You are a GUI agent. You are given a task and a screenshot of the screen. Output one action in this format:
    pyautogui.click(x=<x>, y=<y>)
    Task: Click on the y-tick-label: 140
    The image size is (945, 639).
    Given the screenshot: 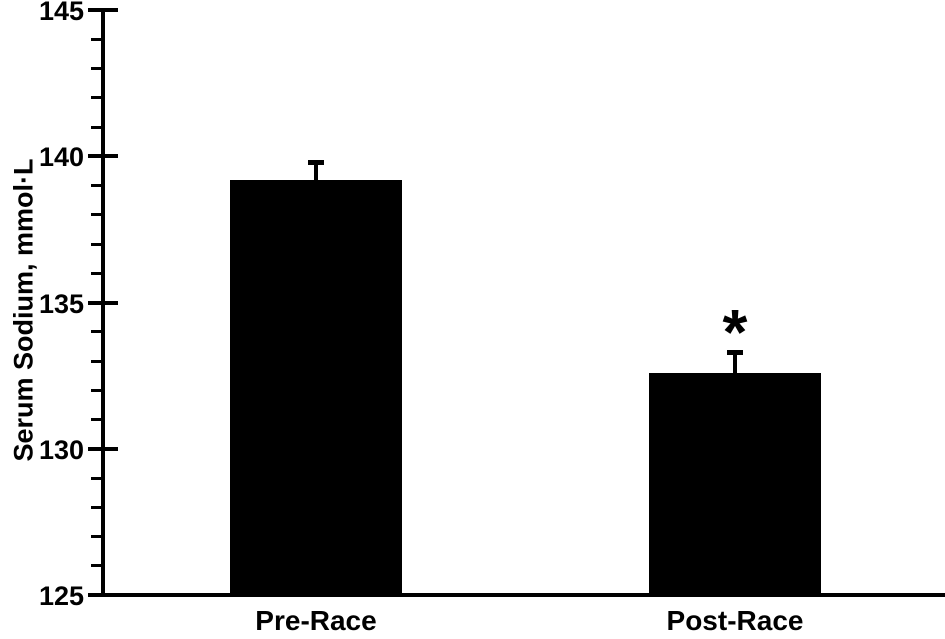 What is the action you would take?
    pyautogui.click(x=61, y=157)
    